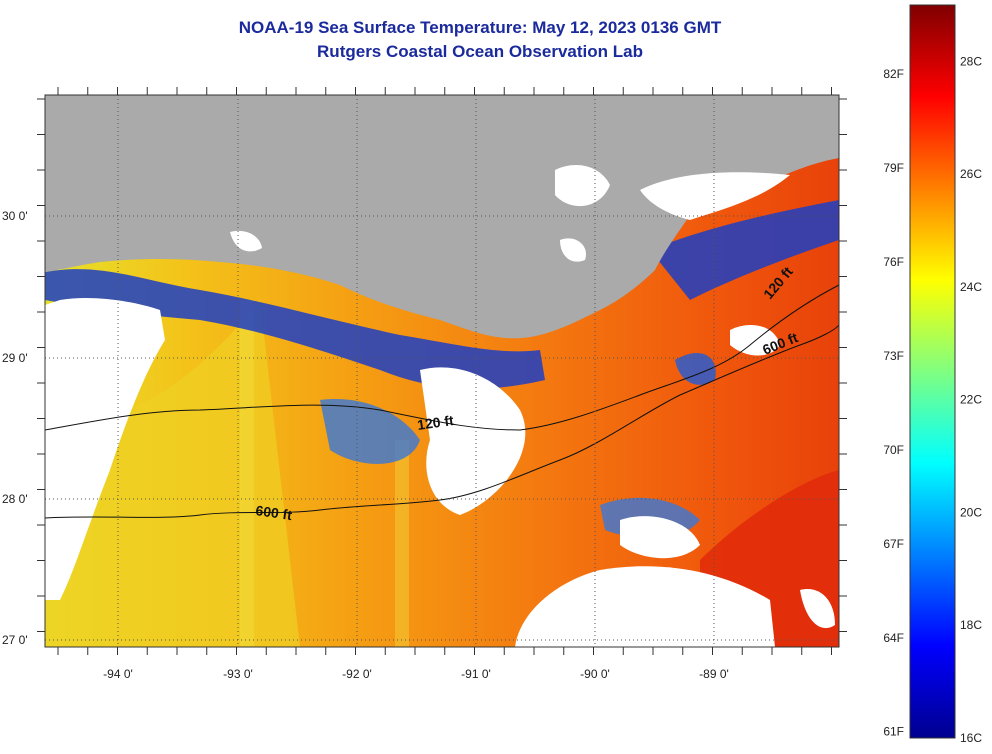 The height and width of the screenshot is (754, 992). Describe the element at coordinates (357, 674) in the screenshot. I see `longitude-label: -92 0'` at that location.